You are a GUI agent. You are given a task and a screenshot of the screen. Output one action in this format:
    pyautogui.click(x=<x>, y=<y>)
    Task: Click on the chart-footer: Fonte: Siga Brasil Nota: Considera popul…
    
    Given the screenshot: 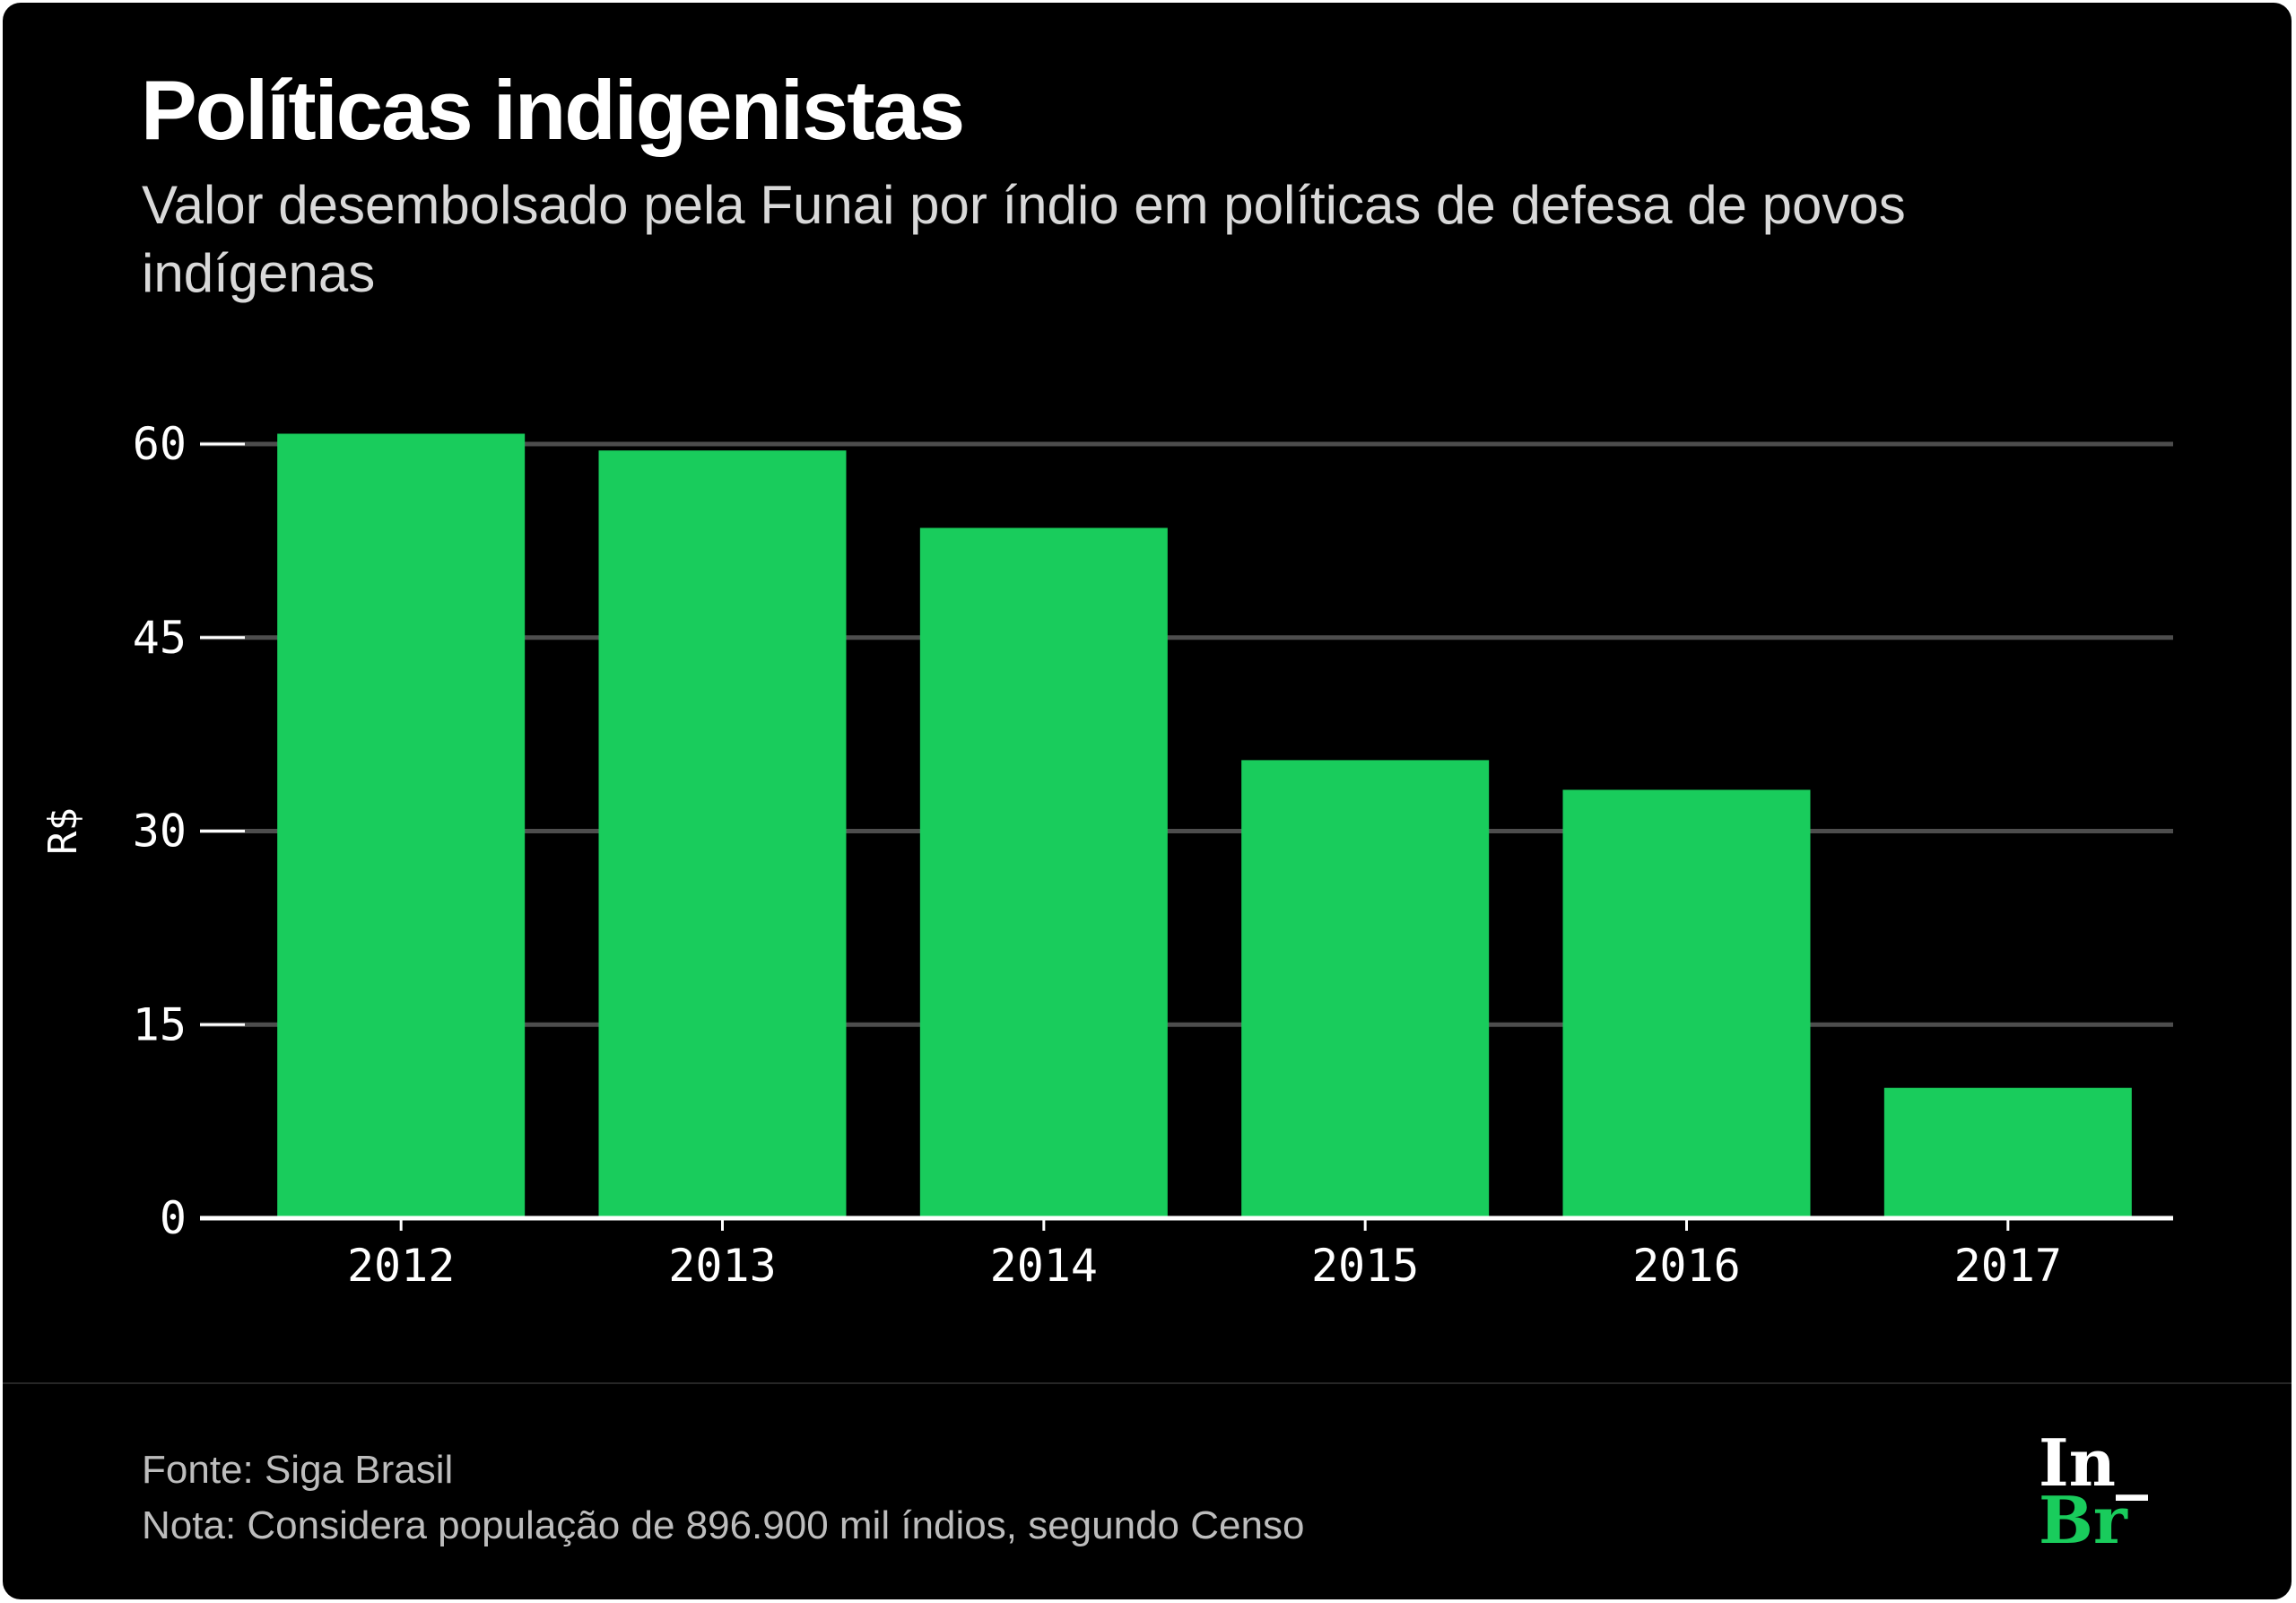 What is the action you would take?
    pyautogui.click(x=723, y=1498)
    